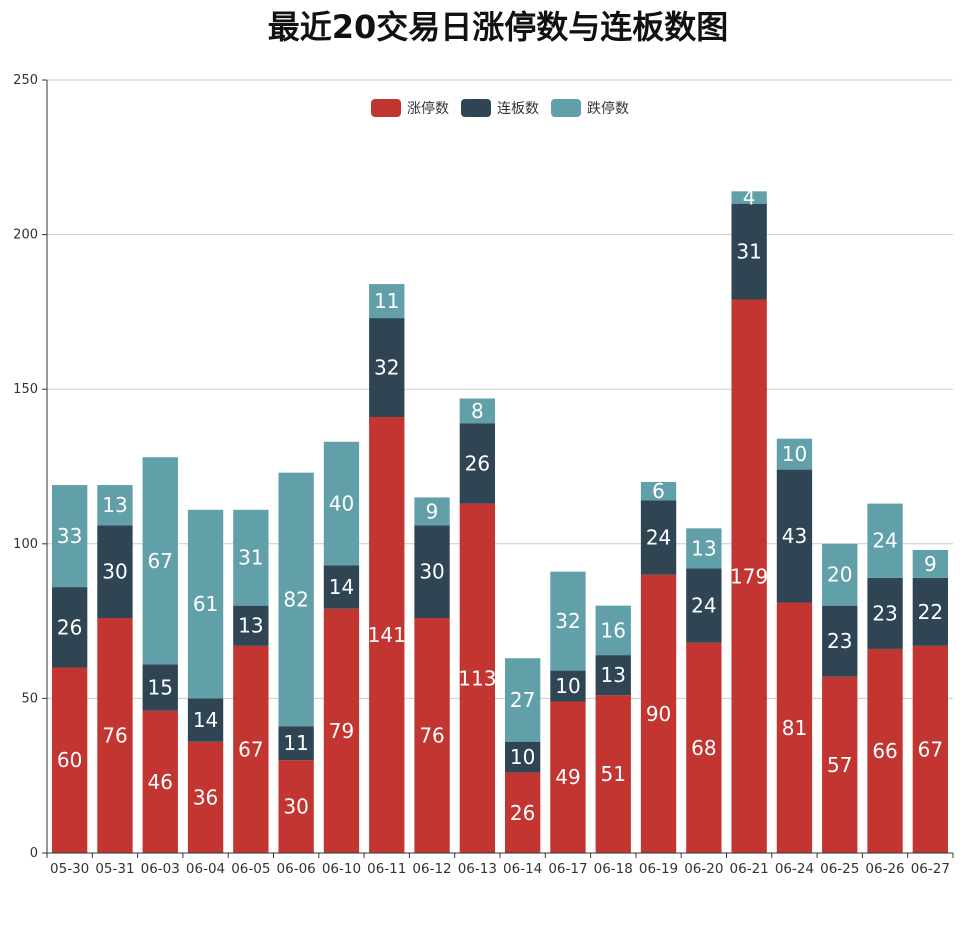 Image resolution: width=973 pixels, height=937 pixels. I want to click on x-tick-label: 06-17, so click(567, 869).